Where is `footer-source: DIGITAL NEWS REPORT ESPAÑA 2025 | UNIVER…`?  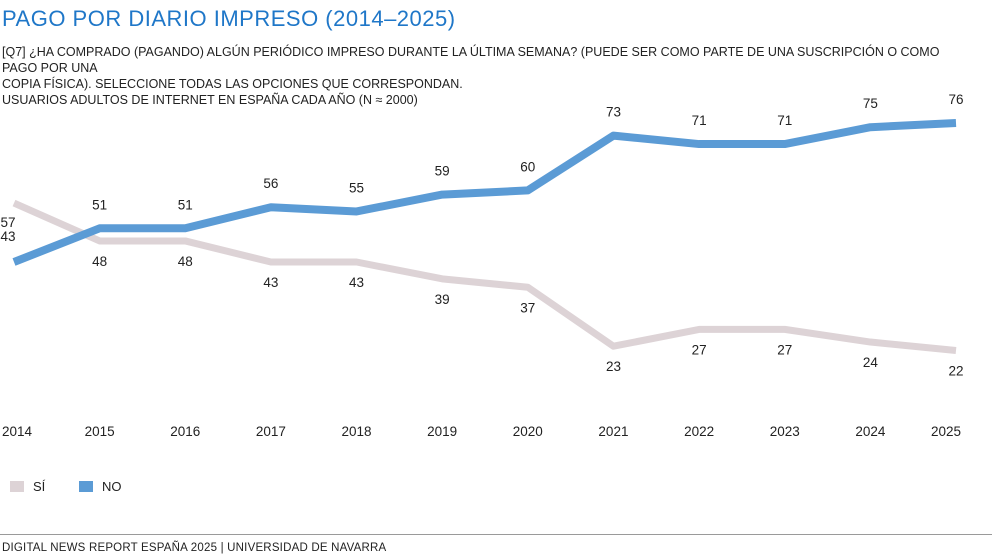
footer-source: DIGITAL NEWS REPORT ESPAÑA 2025 | UNIVER… is located at coordinates (194, 548).